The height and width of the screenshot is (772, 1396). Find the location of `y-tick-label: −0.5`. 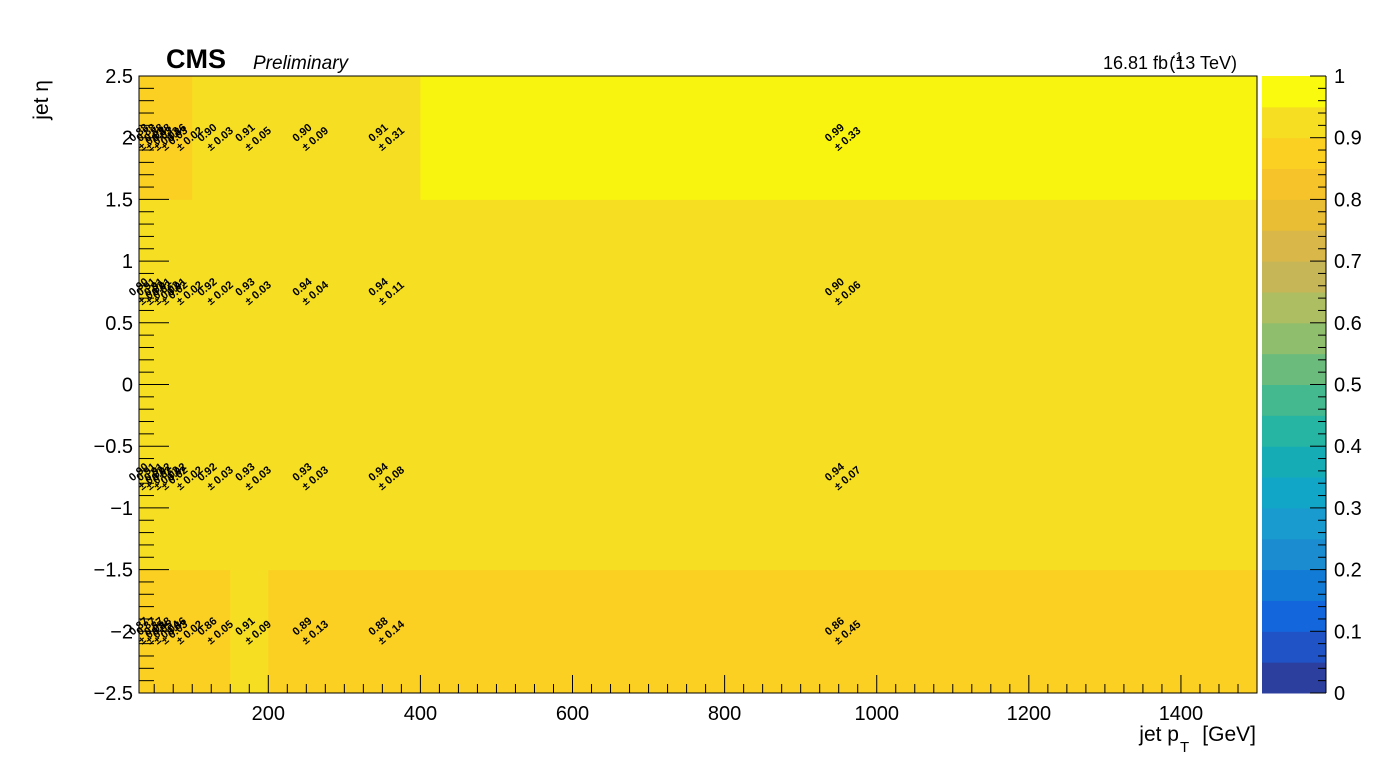

y-tick-label: −0.5 is located at coordinates (113, 447).